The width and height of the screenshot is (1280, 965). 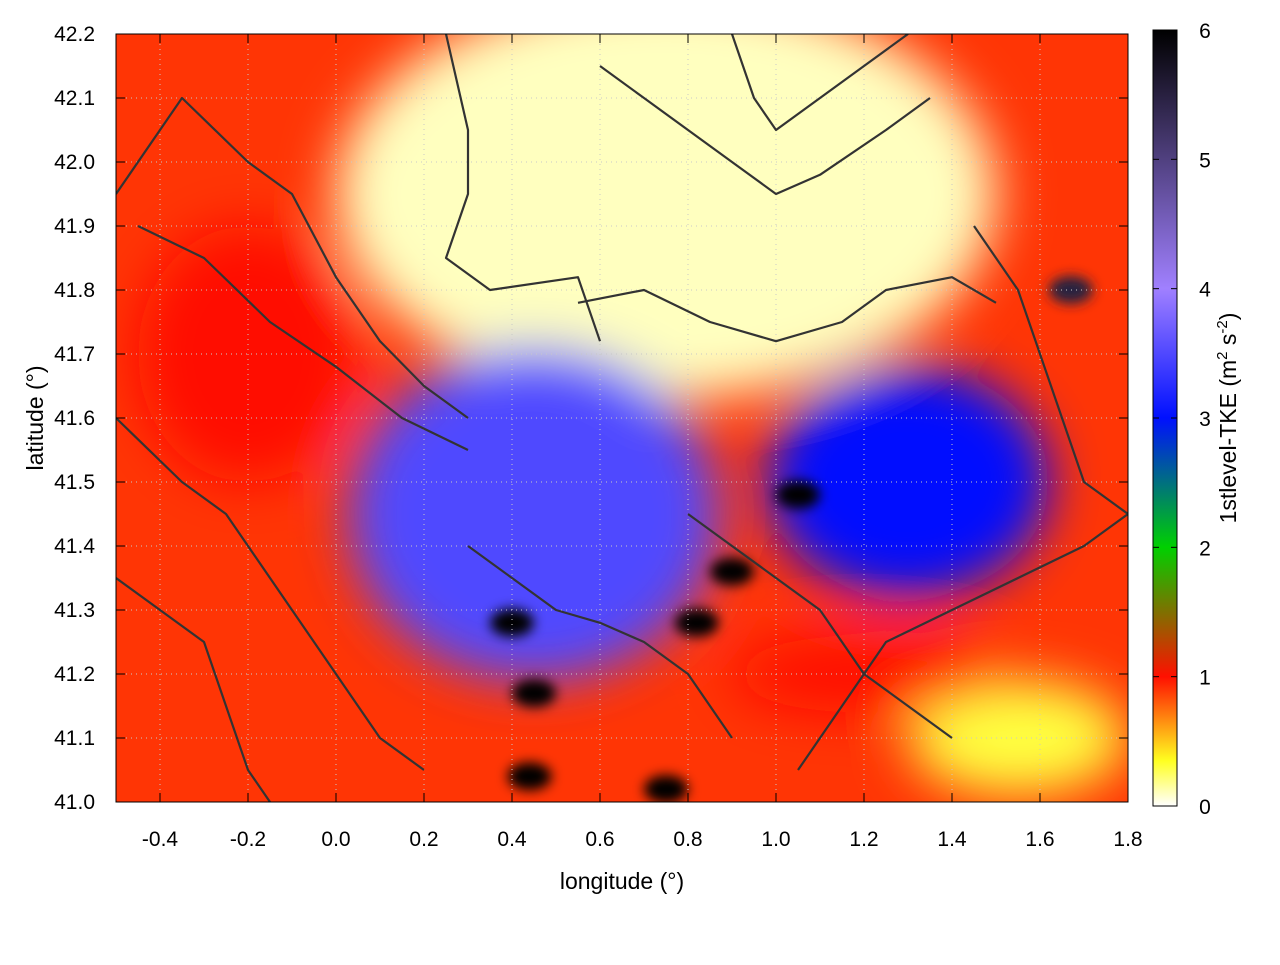 I want to click on y-tick-label: 41.6, so click(x=74, y=418).